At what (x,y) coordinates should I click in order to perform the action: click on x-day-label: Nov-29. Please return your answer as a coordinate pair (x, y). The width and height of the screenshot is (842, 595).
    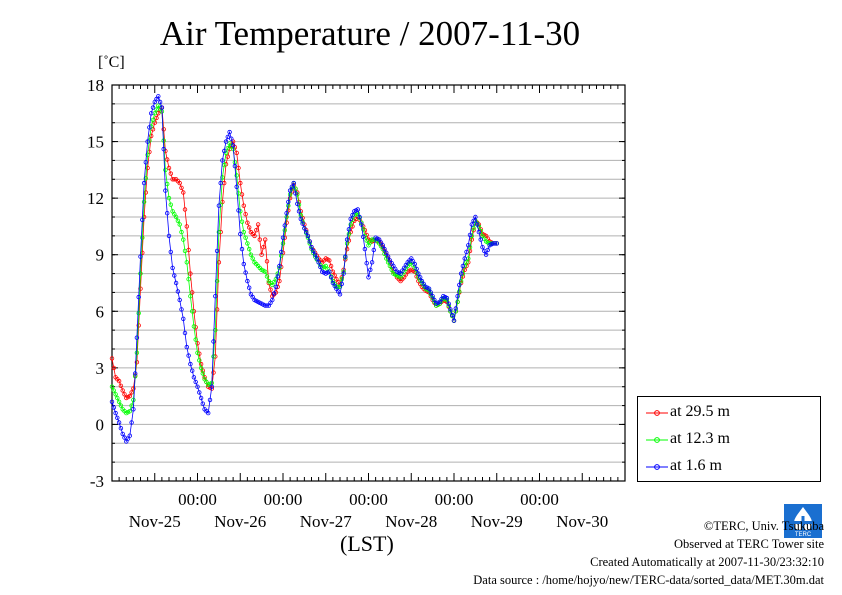
    Looking at the image, I should click on (497, 521).